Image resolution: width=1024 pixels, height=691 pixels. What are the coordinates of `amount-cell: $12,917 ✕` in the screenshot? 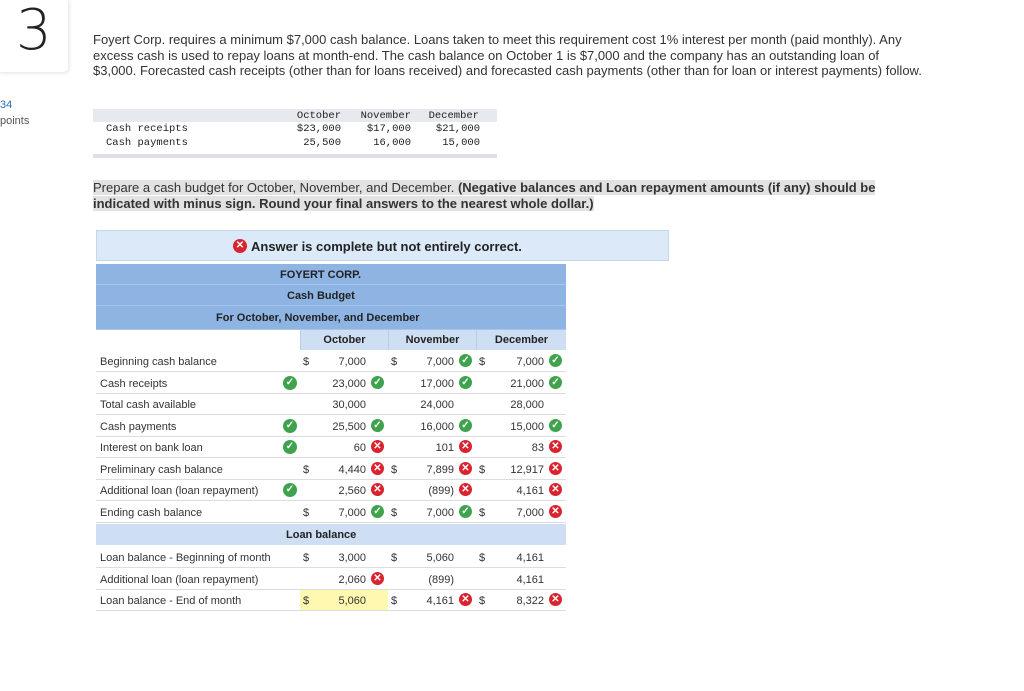 It's located at (521, 469).